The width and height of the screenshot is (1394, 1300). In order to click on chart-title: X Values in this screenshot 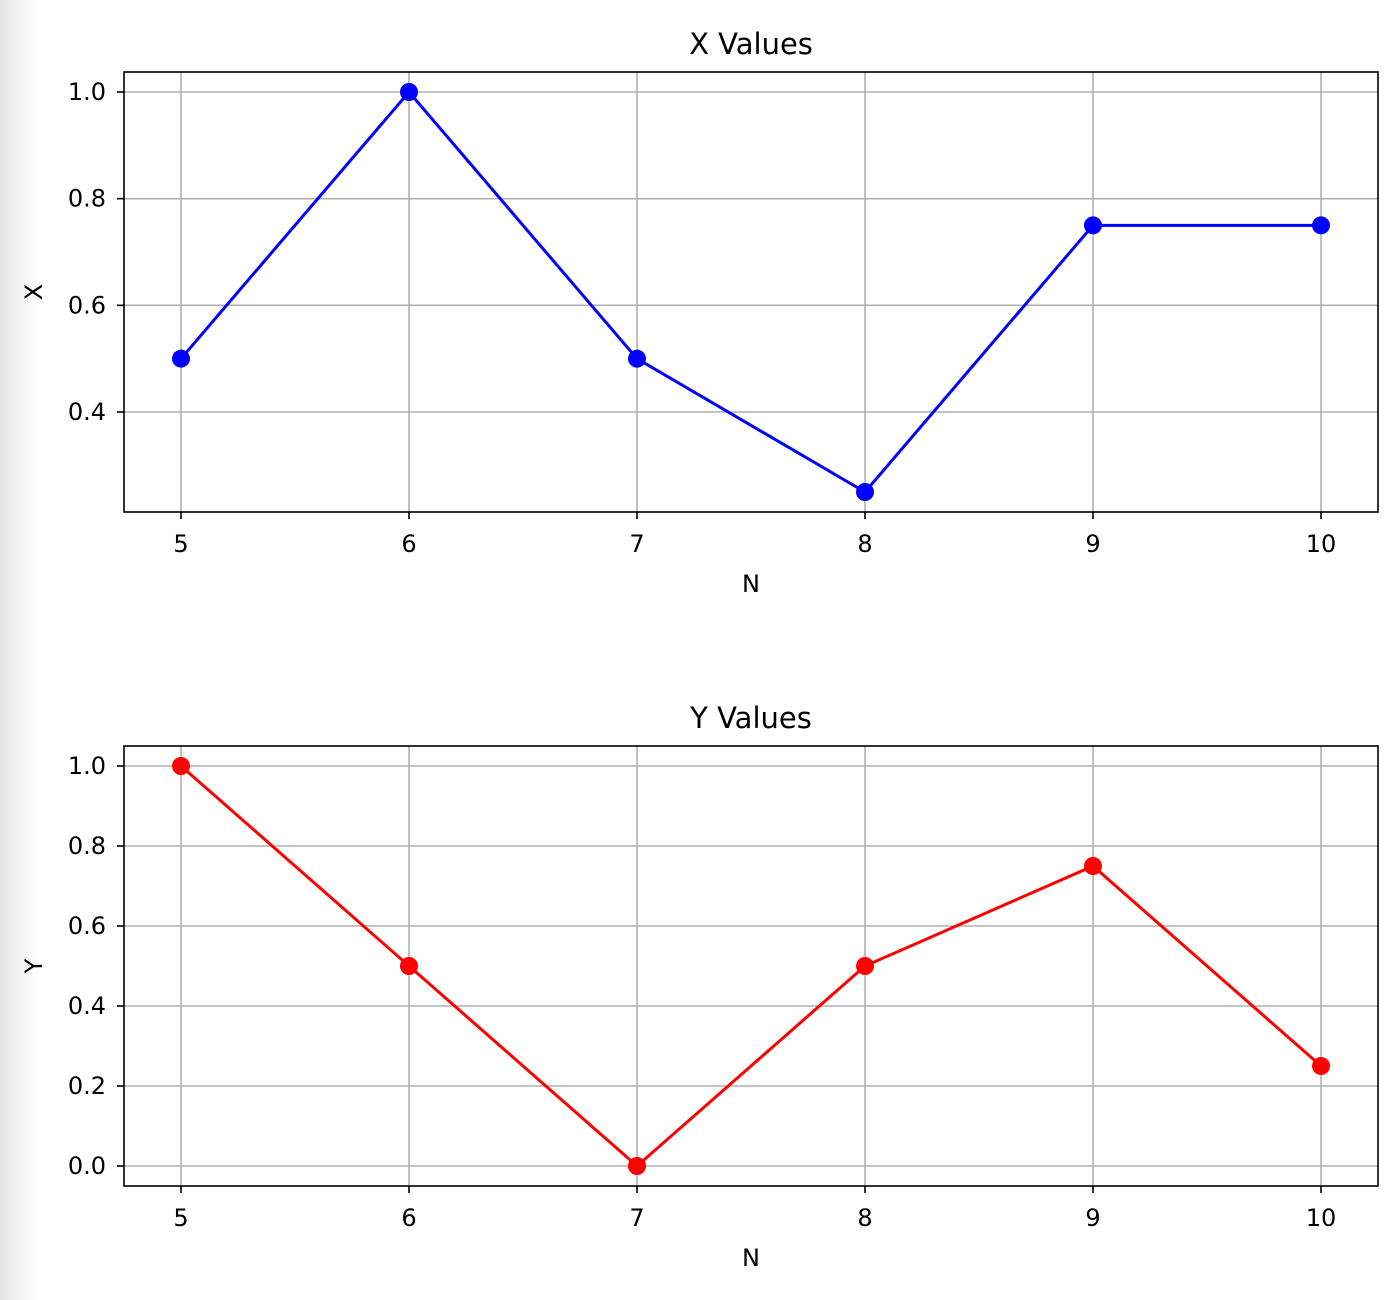, I will do `click(751, 44)`.